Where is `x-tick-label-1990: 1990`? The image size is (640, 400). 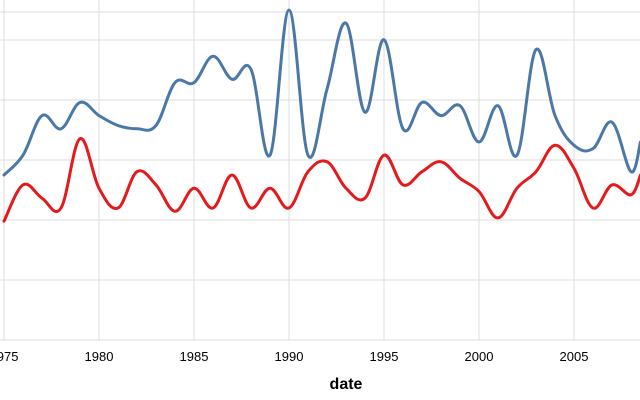
x-tick-label-1990: 1990 is located at coordinates (289, 356).